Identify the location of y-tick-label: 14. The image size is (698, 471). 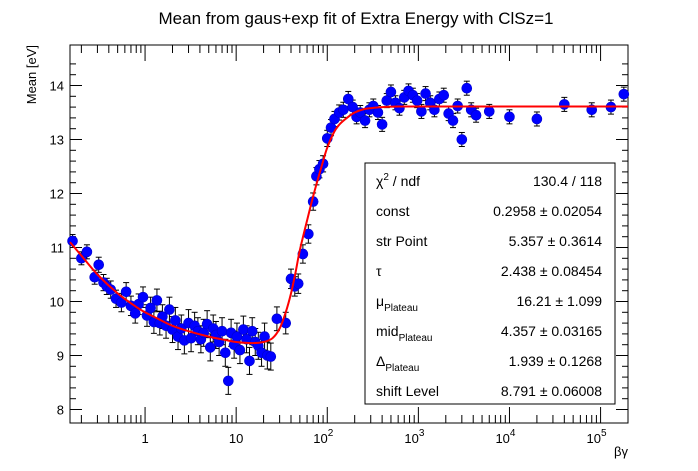
(57, 86).